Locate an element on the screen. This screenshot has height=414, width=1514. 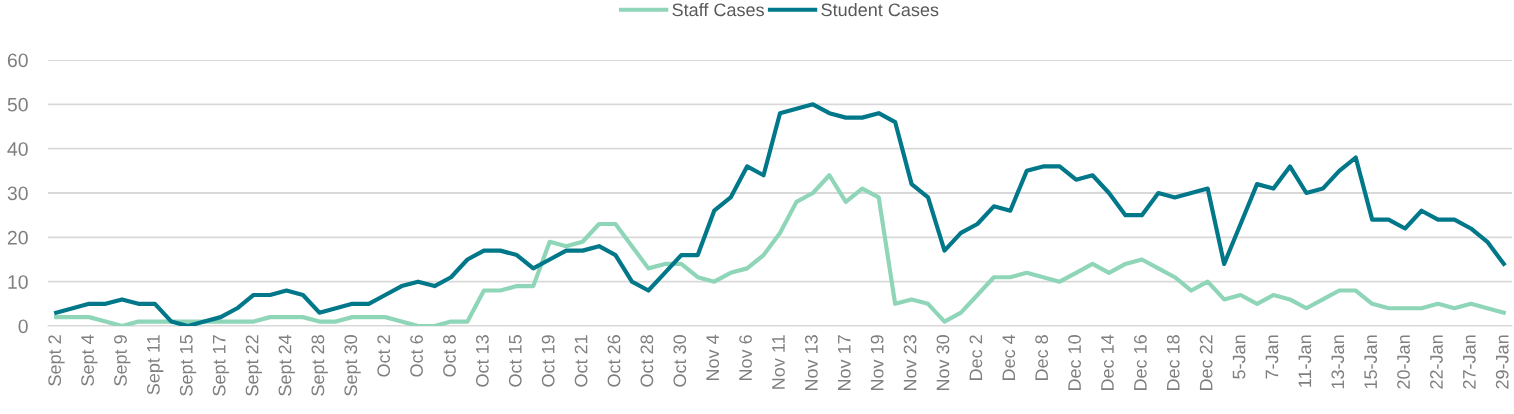
y-tick-label: 40 is located at coordinates (17, 149).